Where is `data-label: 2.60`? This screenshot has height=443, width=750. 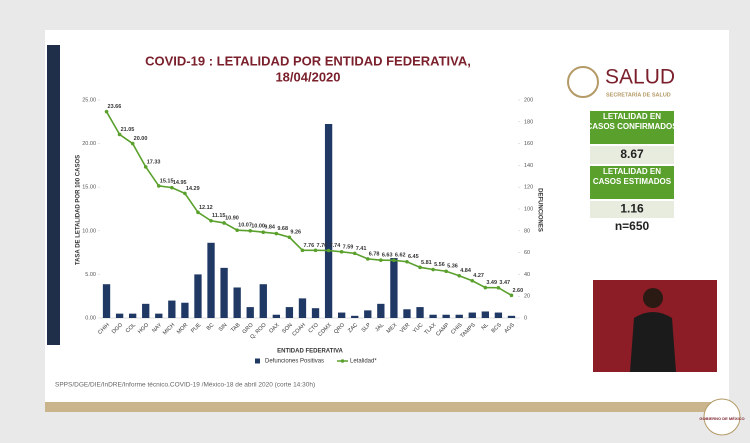 data-label: 2.60 is located at coordinates (517, 291).